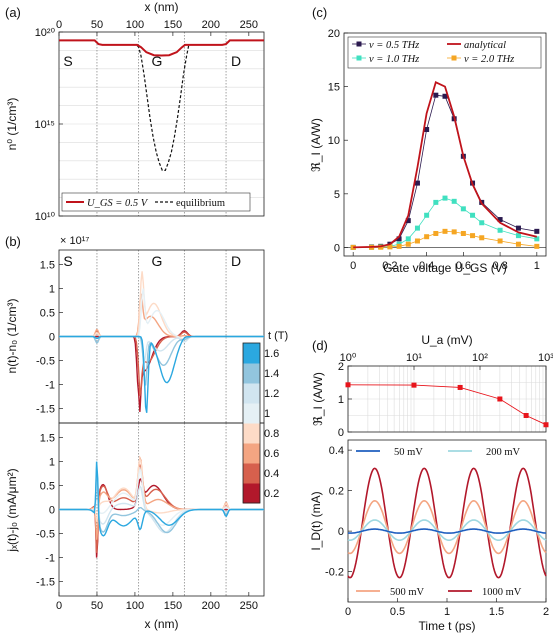  Describe the element at coordinates (47, 486) in the screenshot. I see `y-tick-label: 0.5` at that location.